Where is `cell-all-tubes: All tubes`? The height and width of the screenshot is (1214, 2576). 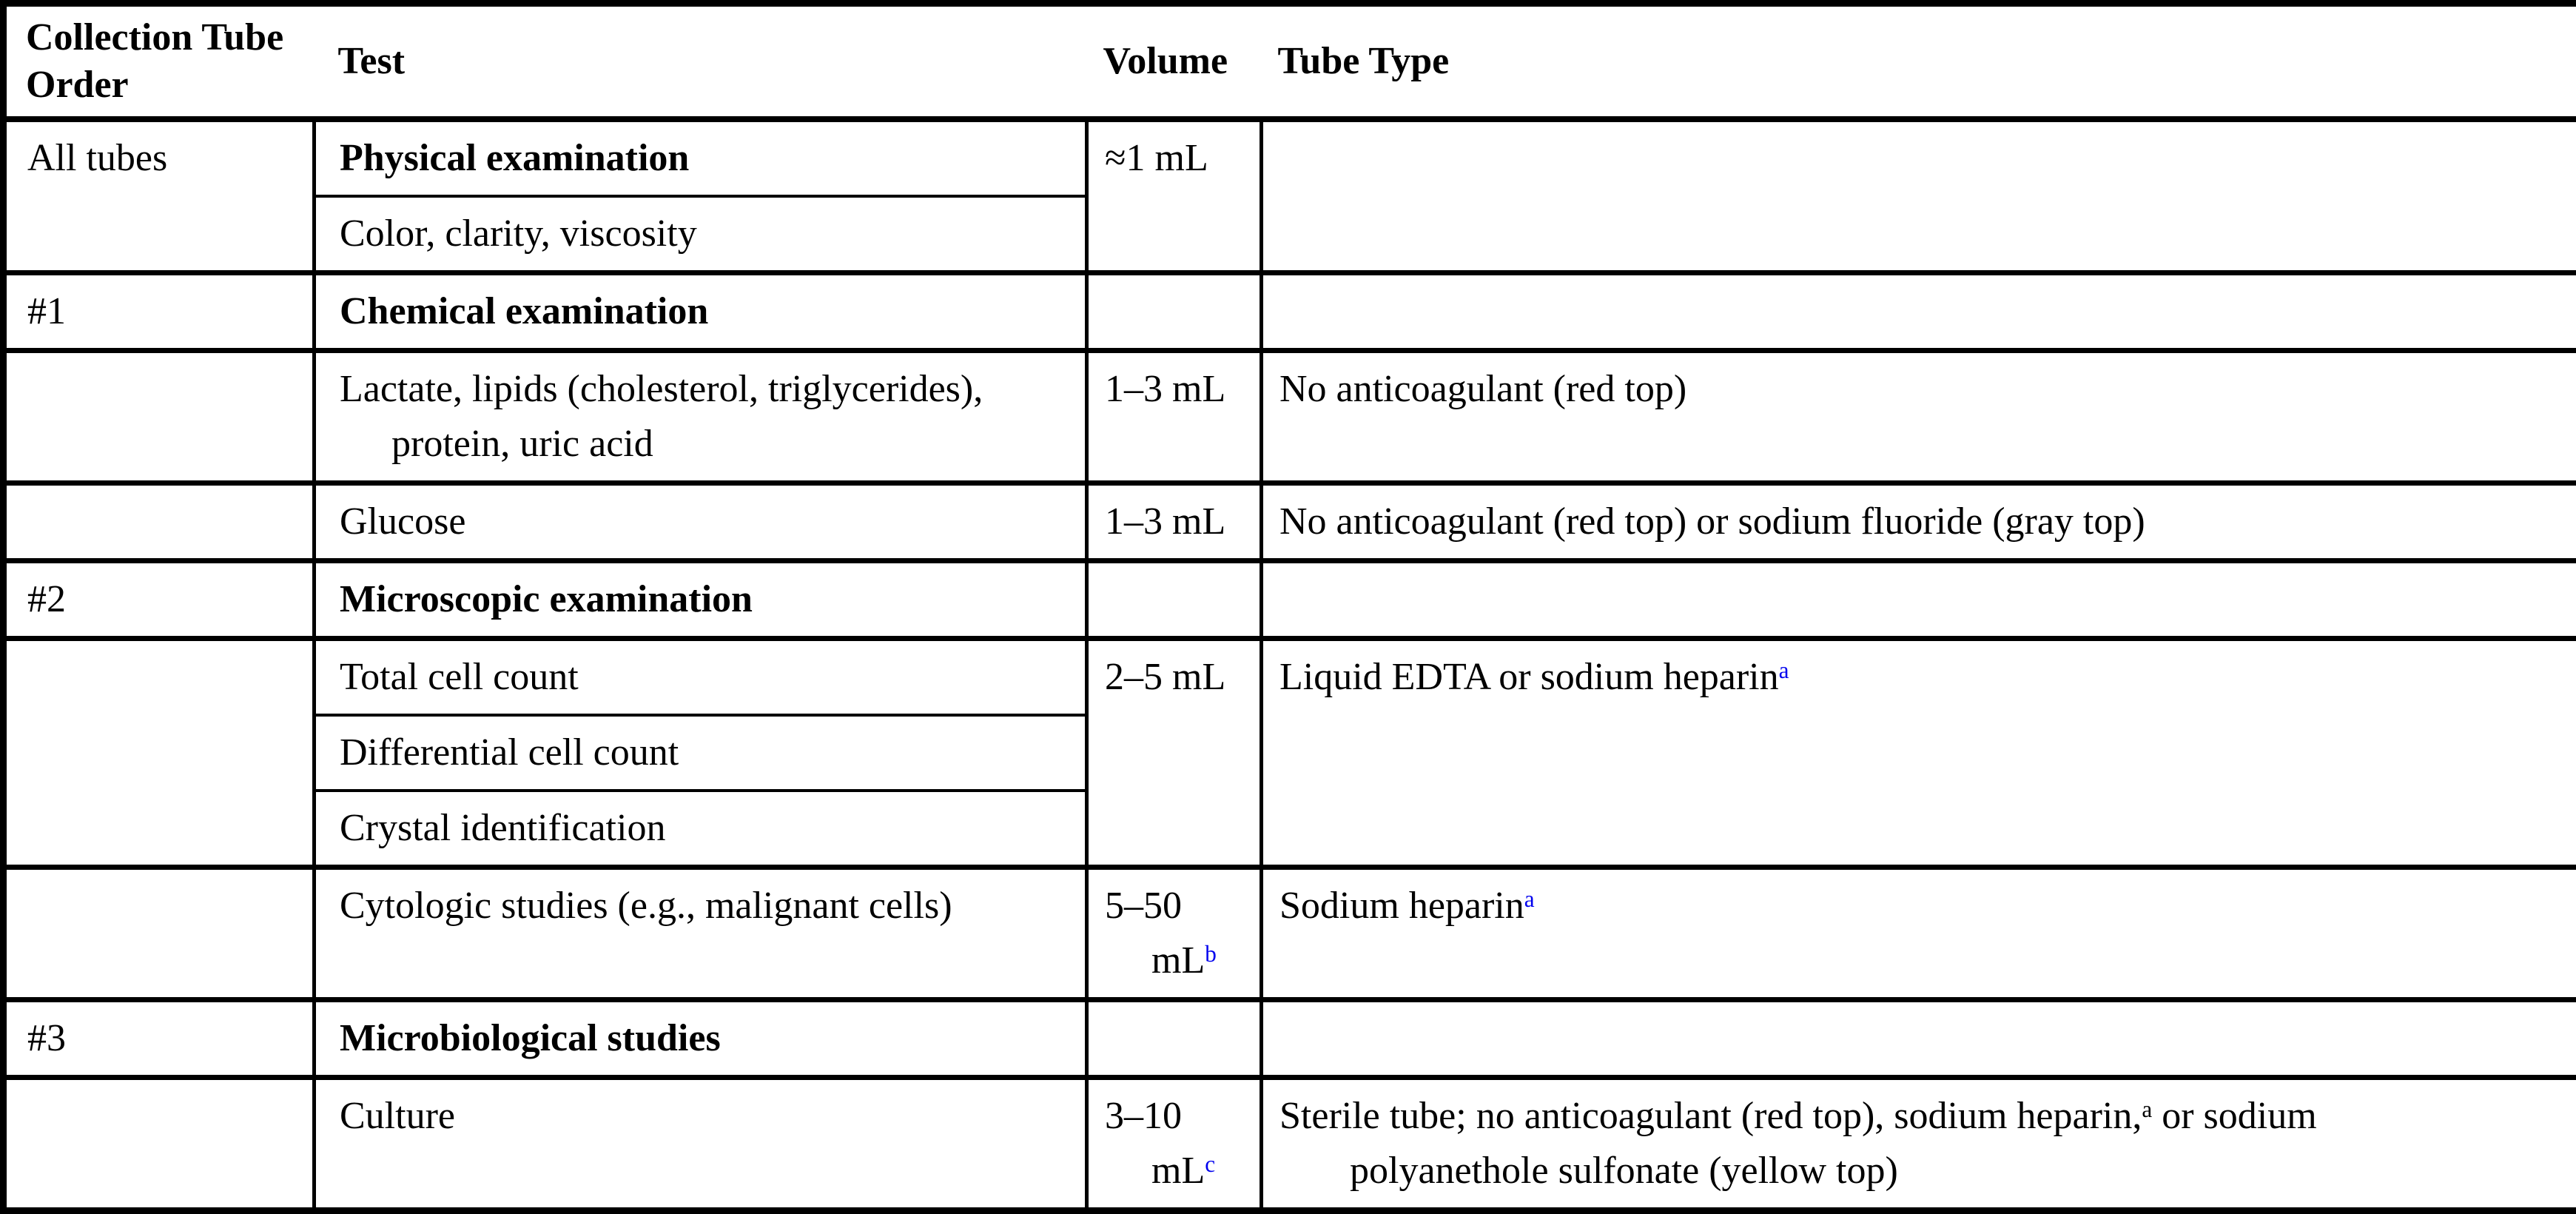
cell-all-tubes: All tubes is located at coordinates (159, 196).